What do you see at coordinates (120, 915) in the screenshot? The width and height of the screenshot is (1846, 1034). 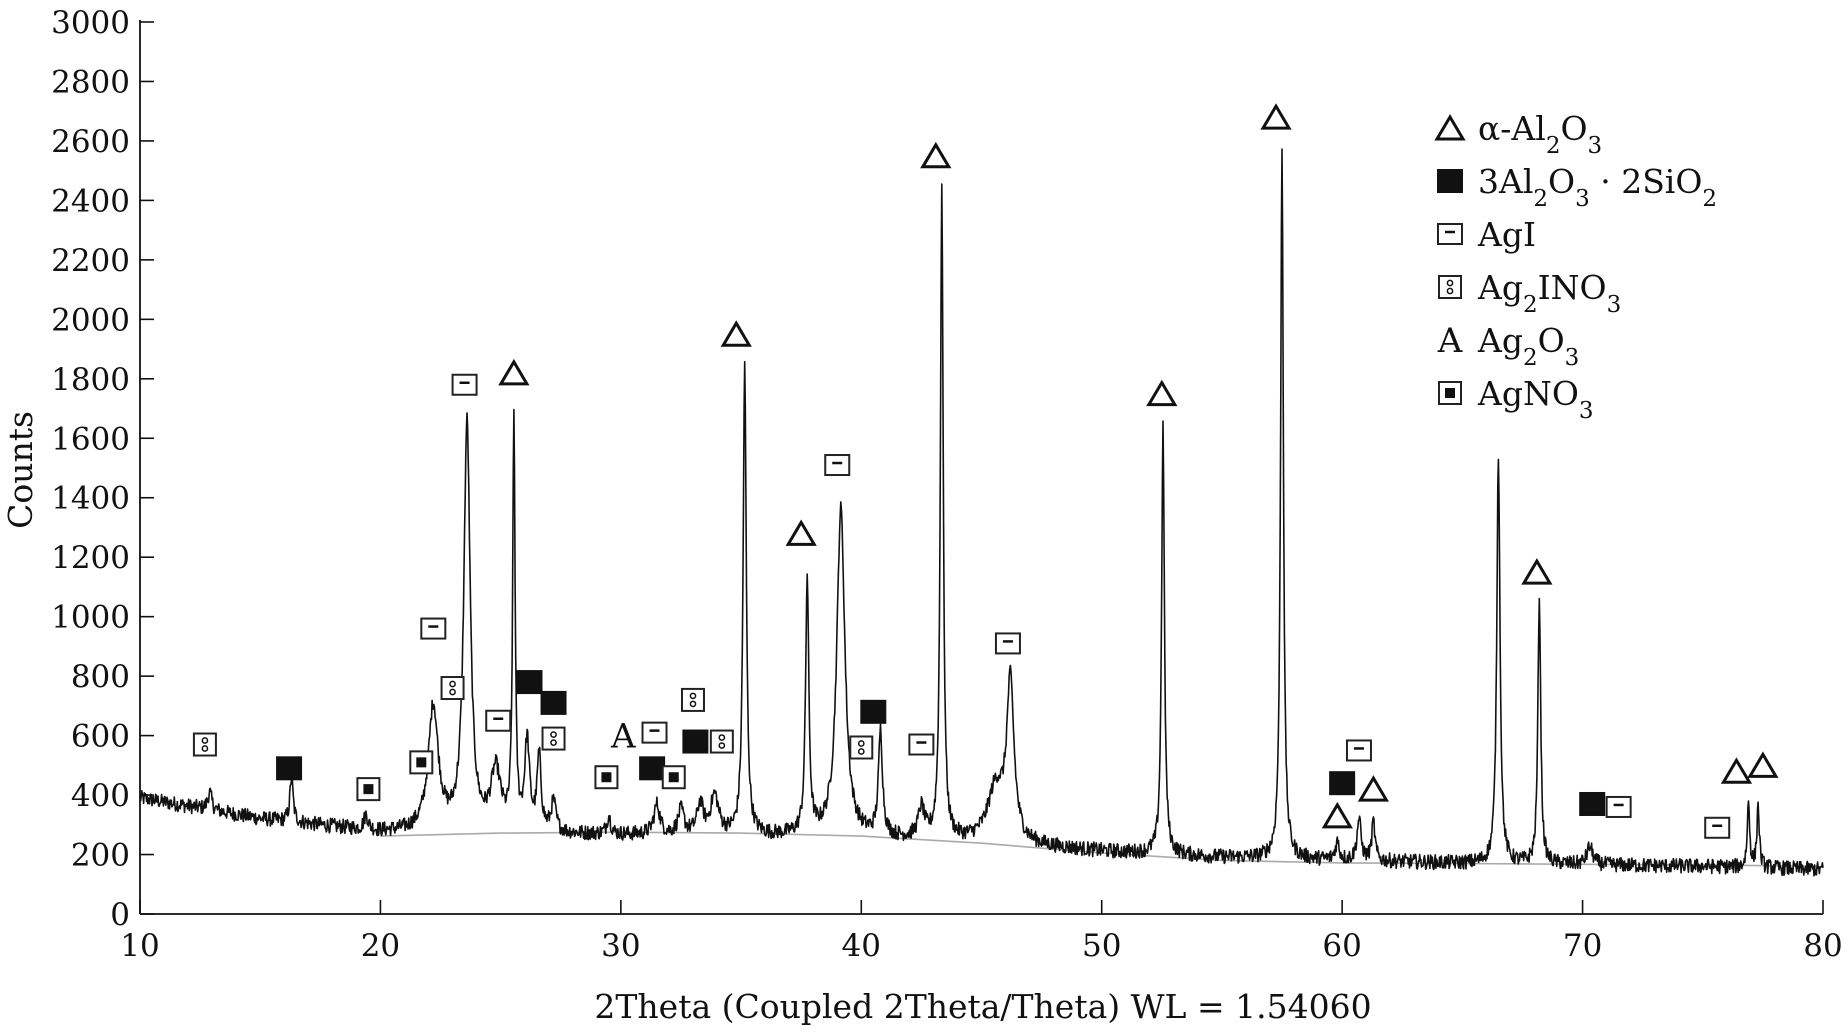 I see `y-tick-label: 0` at bounding box center [120, 915].